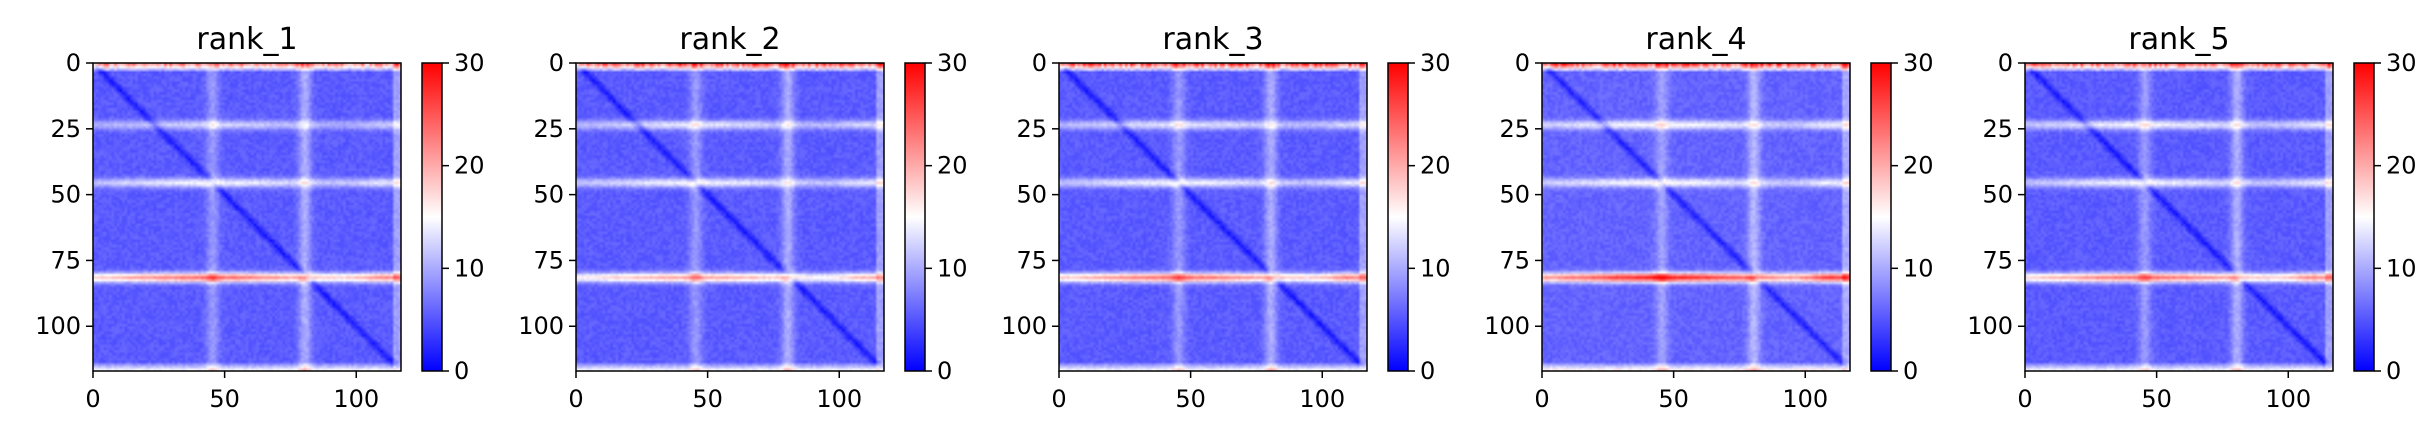  Describe the element at coordinates (2178, 39) in the screenshot. I see `chart-title: rank_5` at that location.